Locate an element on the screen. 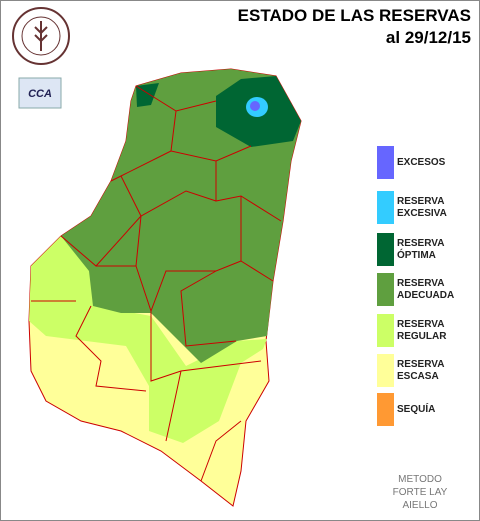 This screenshot has height=521, width=480. legend-label: EXCESOS is located at coordinates (421, 162).